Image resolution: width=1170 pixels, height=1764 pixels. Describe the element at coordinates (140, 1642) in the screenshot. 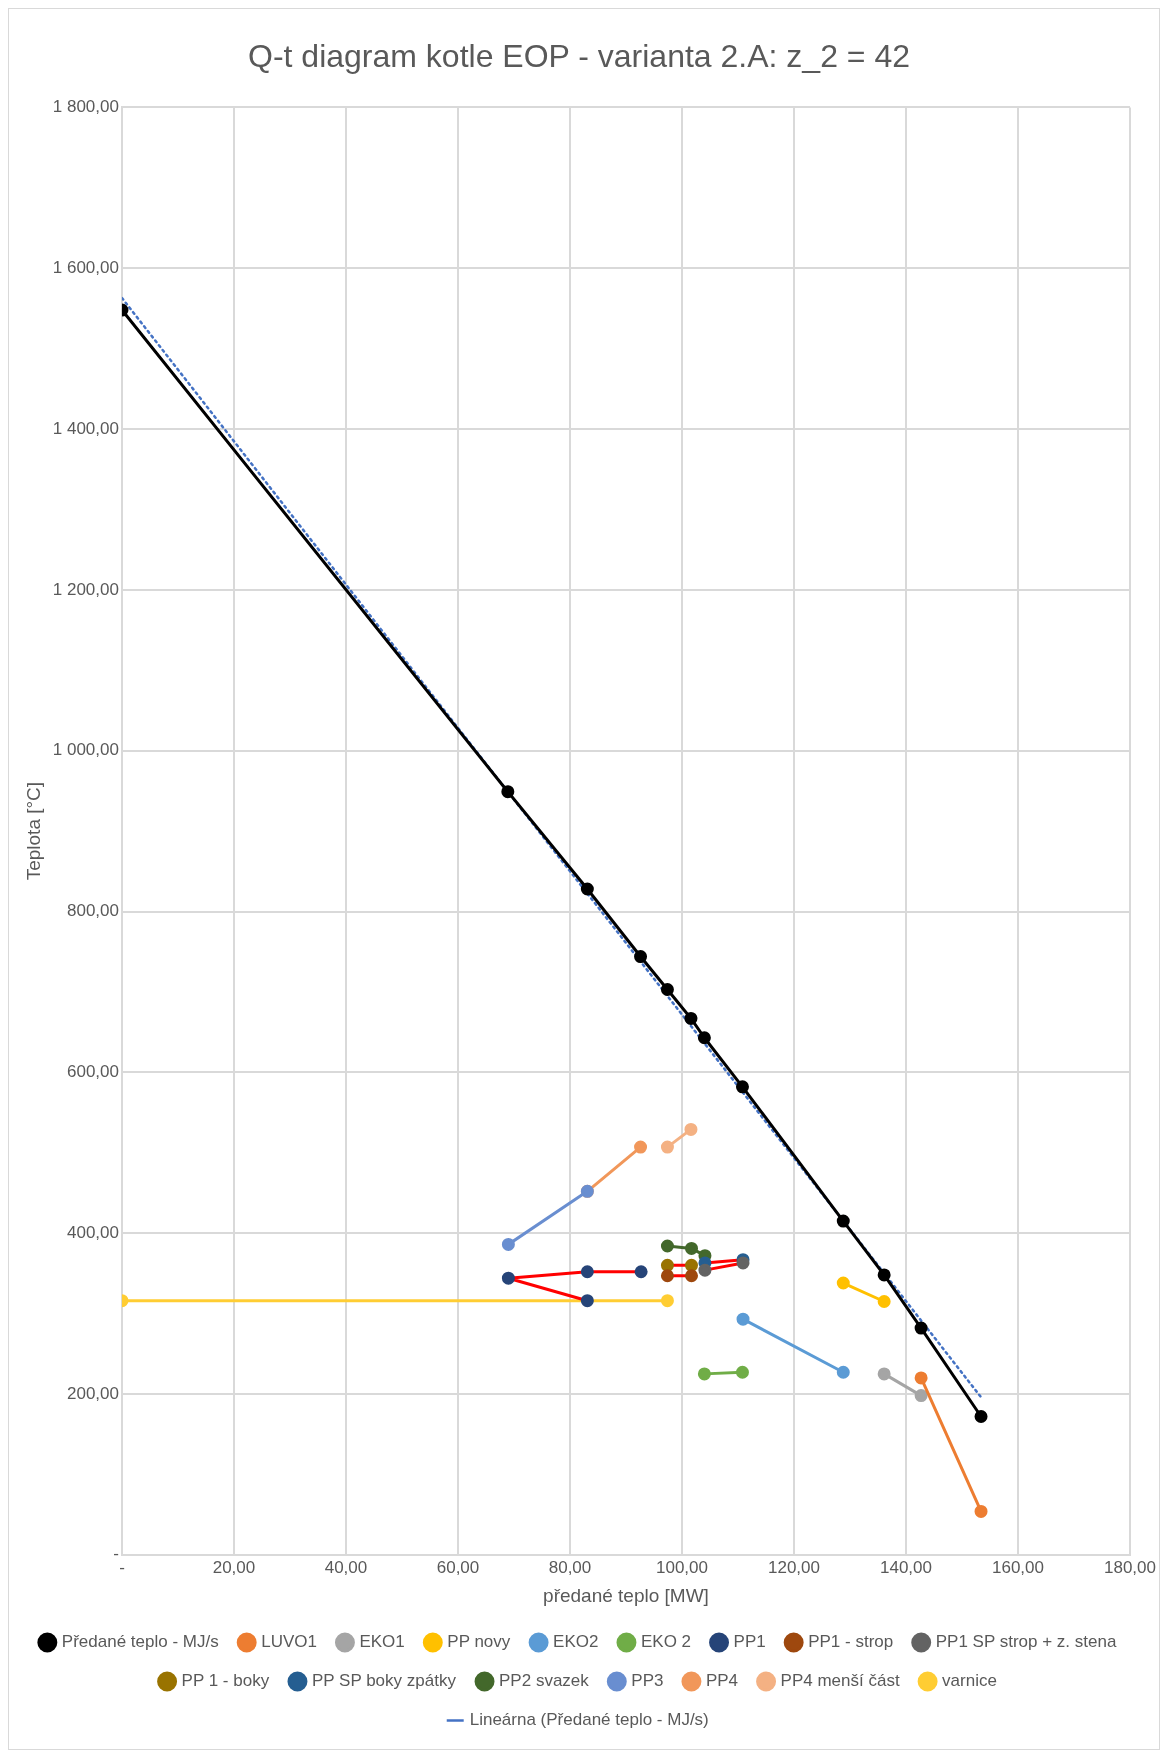

I see `legend-label: Předané teplo - MJ/s` at that location.